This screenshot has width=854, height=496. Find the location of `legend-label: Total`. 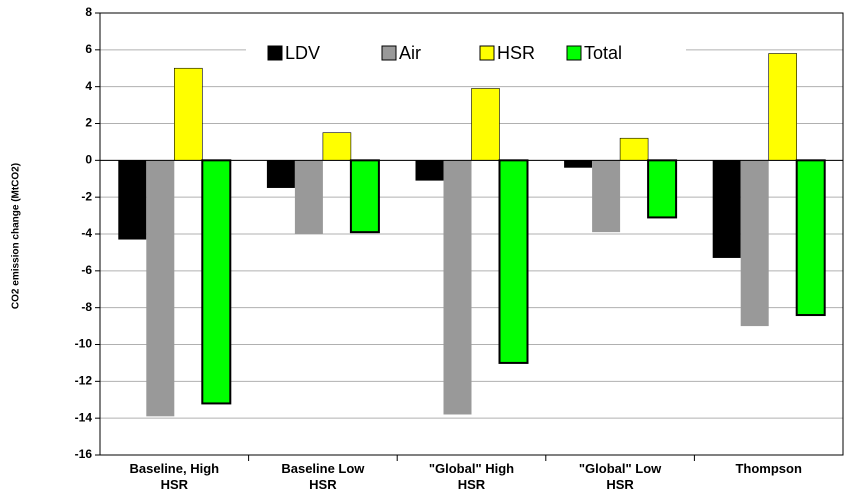

legend-label: Total is located at coordinates (603, 53).